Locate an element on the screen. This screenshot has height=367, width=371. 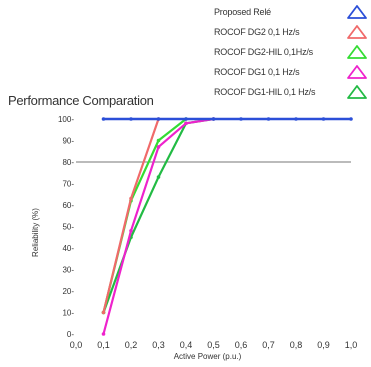
x-tick-label: 0,0 is located at coordinates (76, 345).